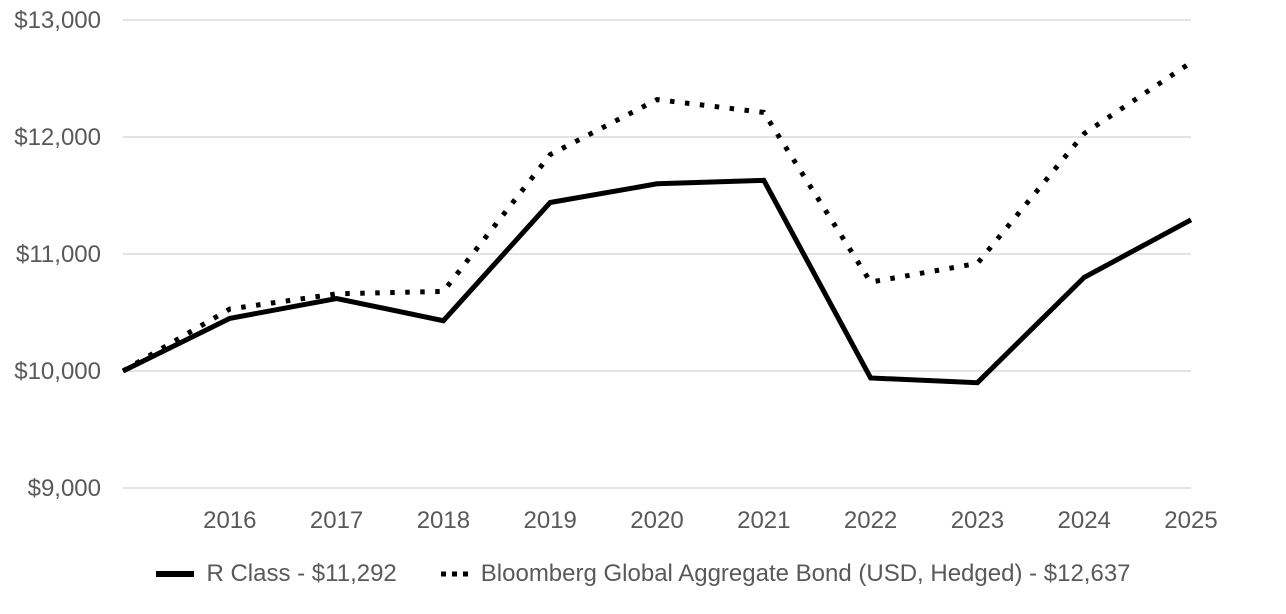 The height and width of the screenshot is (614, 1286). Describe the element at coordinates (58, 254) in the screenshot. I see `y-axis-tick-label: $11,000` at that location.